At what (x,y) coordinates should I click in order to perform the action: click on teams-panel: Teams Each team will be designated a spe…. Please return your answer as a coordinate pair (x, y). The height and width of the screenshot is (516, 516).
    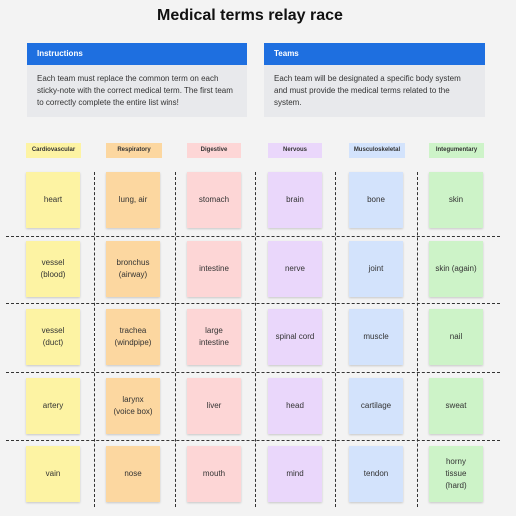
    Looking at the image, I should click on (374, 80).